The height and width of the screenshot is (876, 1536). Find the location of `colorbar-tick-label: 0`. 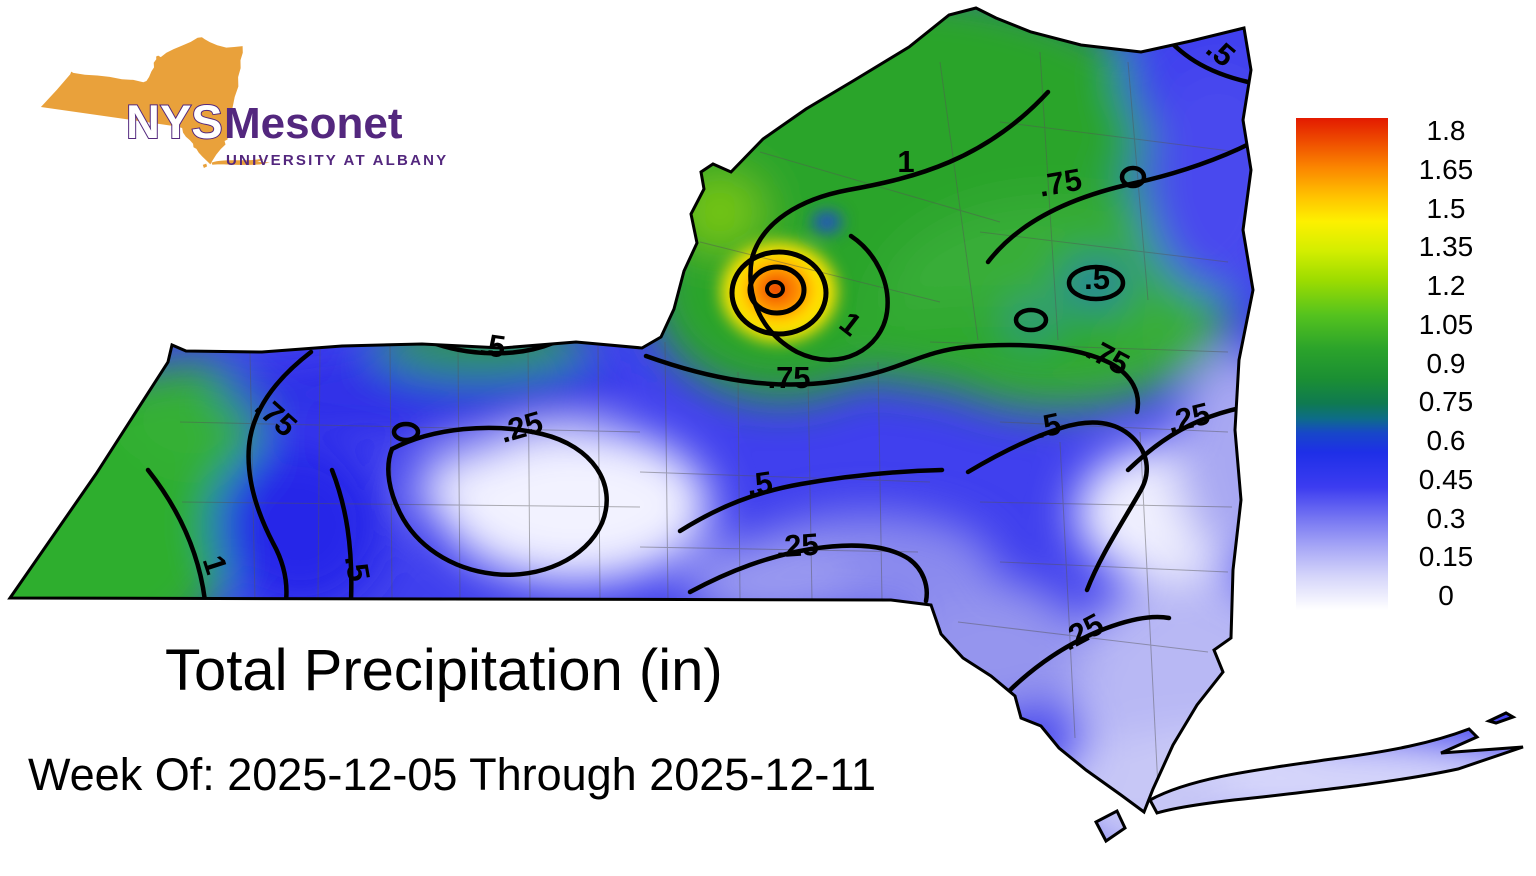

colorbar-tick-label: 0 is located at coordinates (1446, 595).